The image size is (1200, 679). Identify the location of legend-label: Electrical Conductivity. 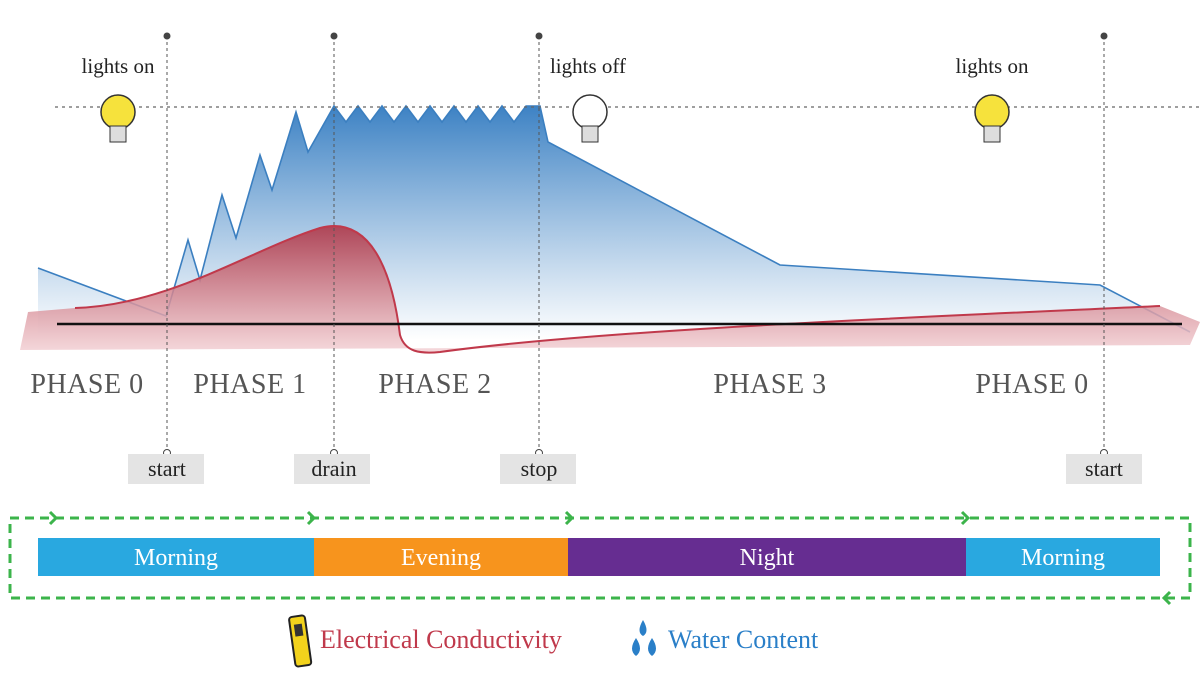
(441, 639).